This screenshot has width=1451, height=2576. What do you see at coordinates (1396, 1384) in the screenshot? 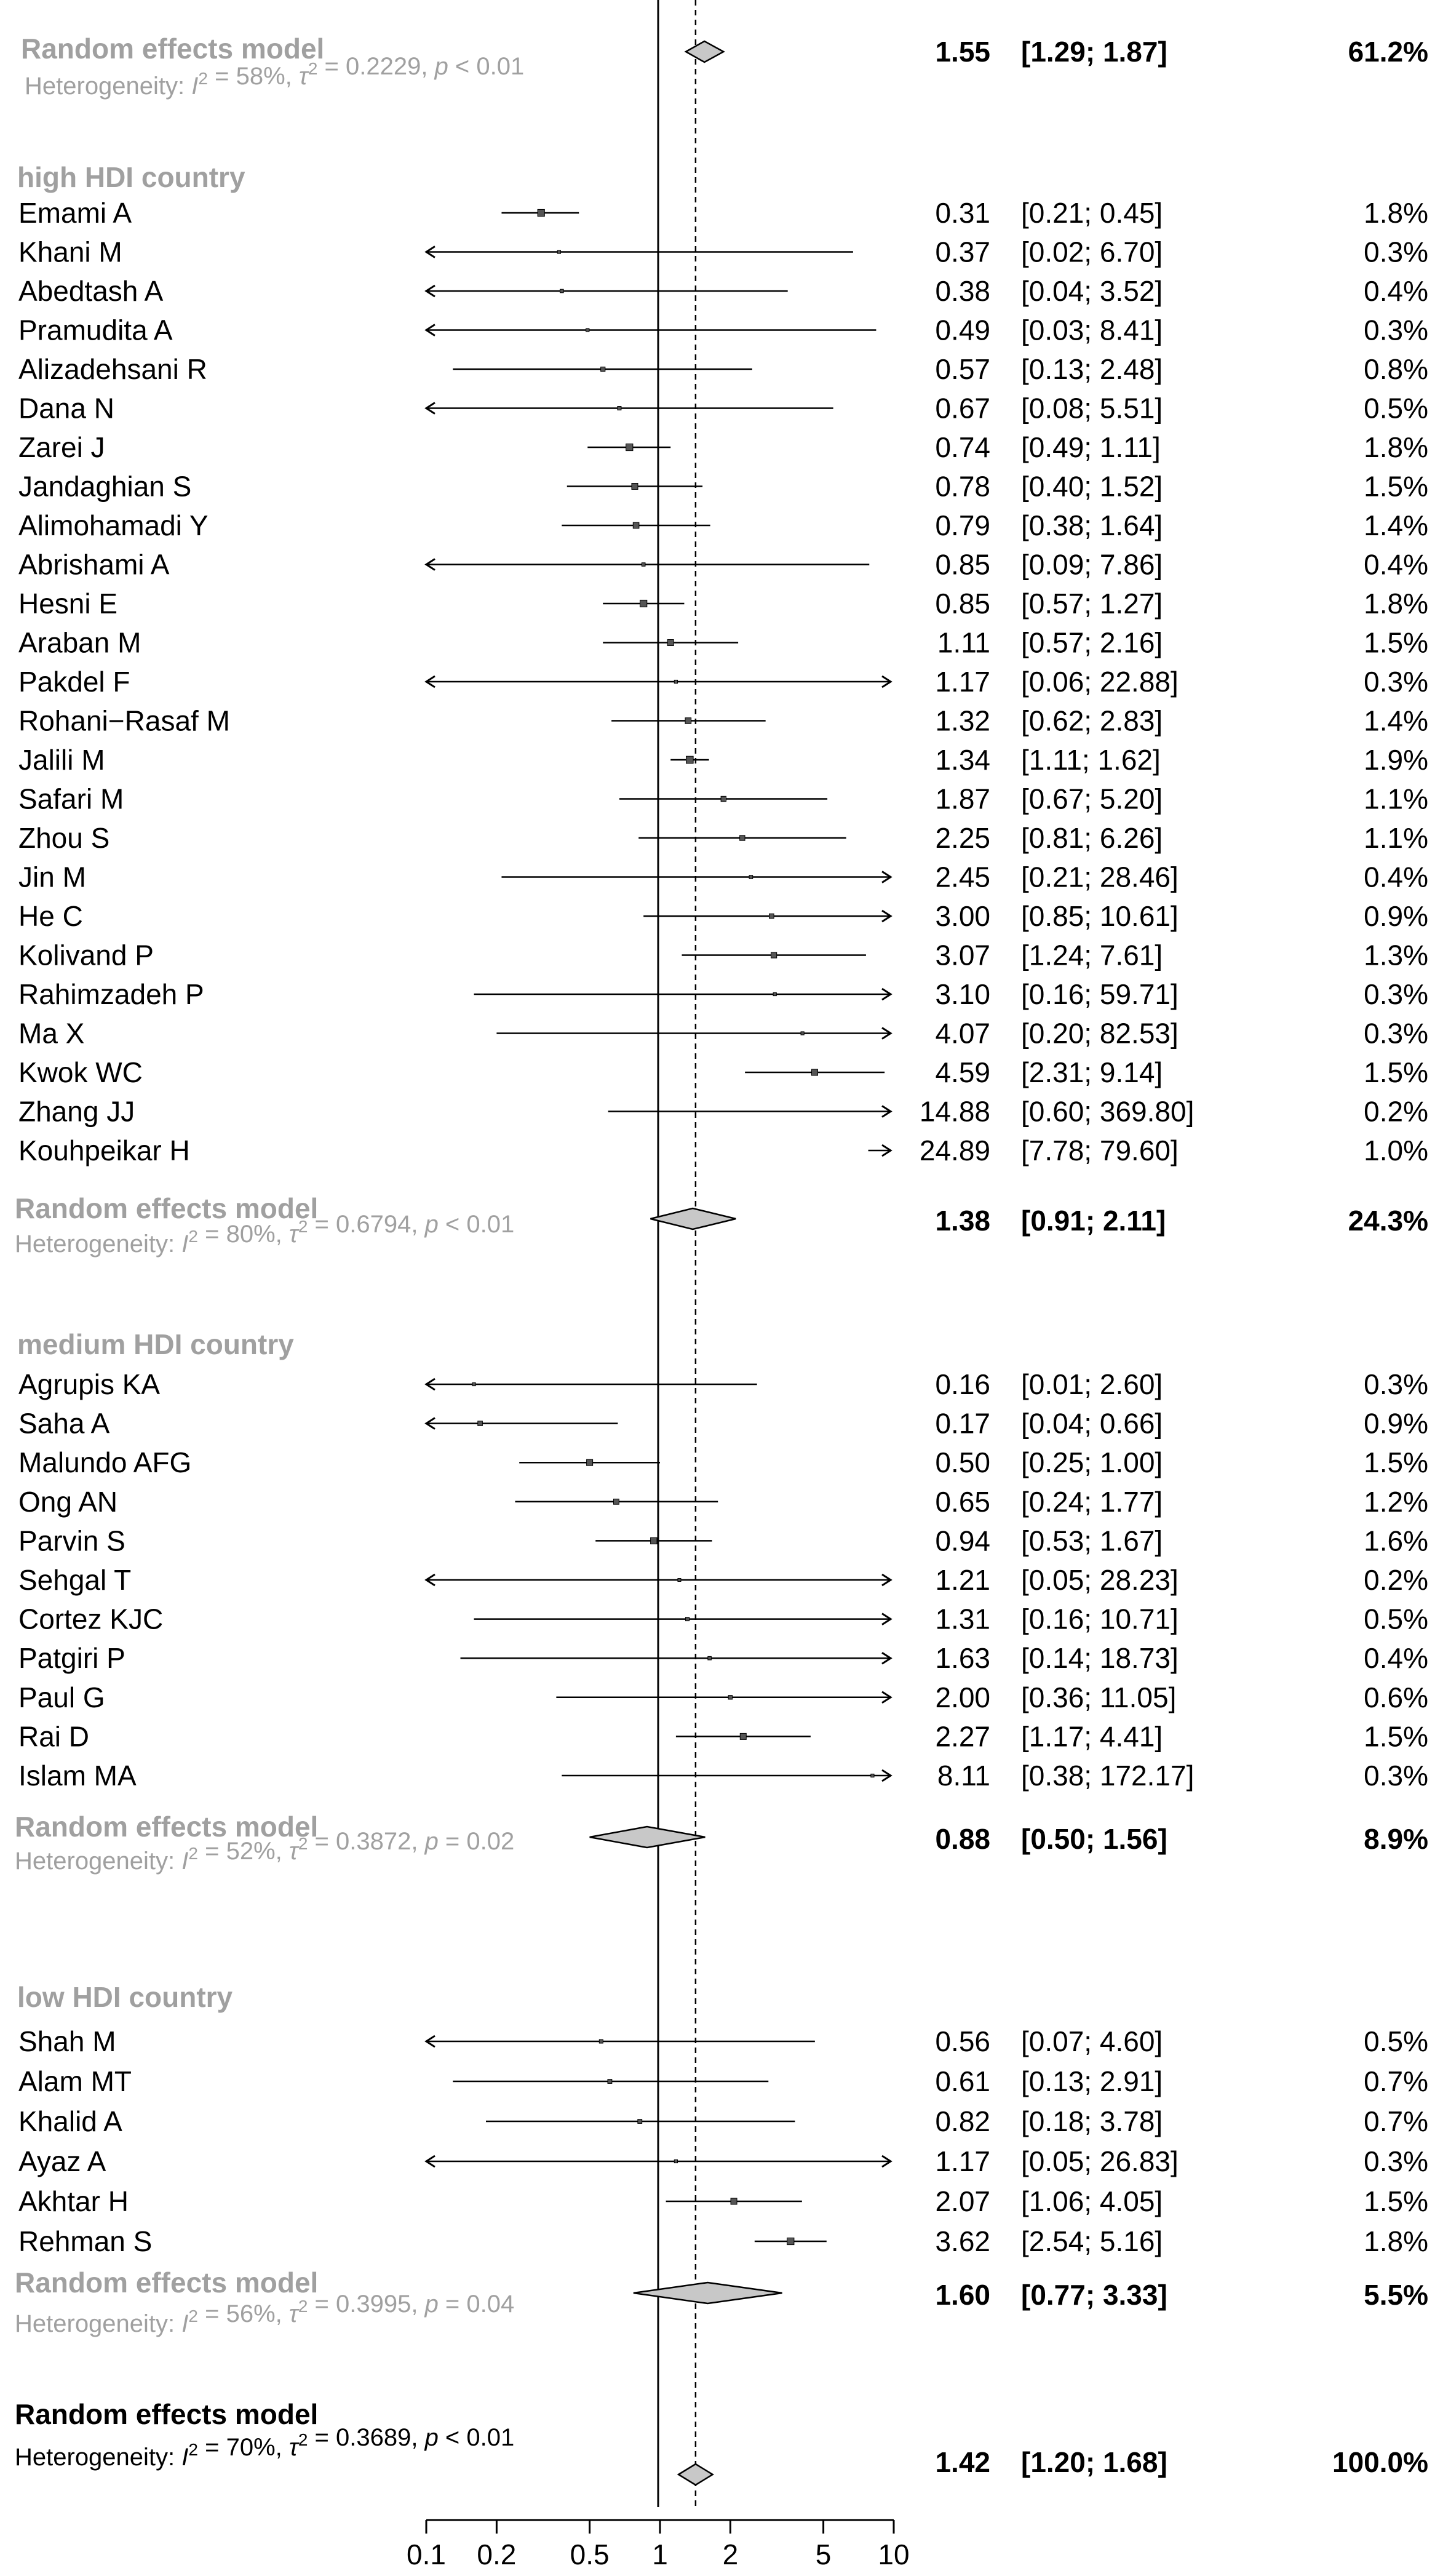
I see `group-2-study-1-weight: 0.3%` at bounding box center [1396, 1384].